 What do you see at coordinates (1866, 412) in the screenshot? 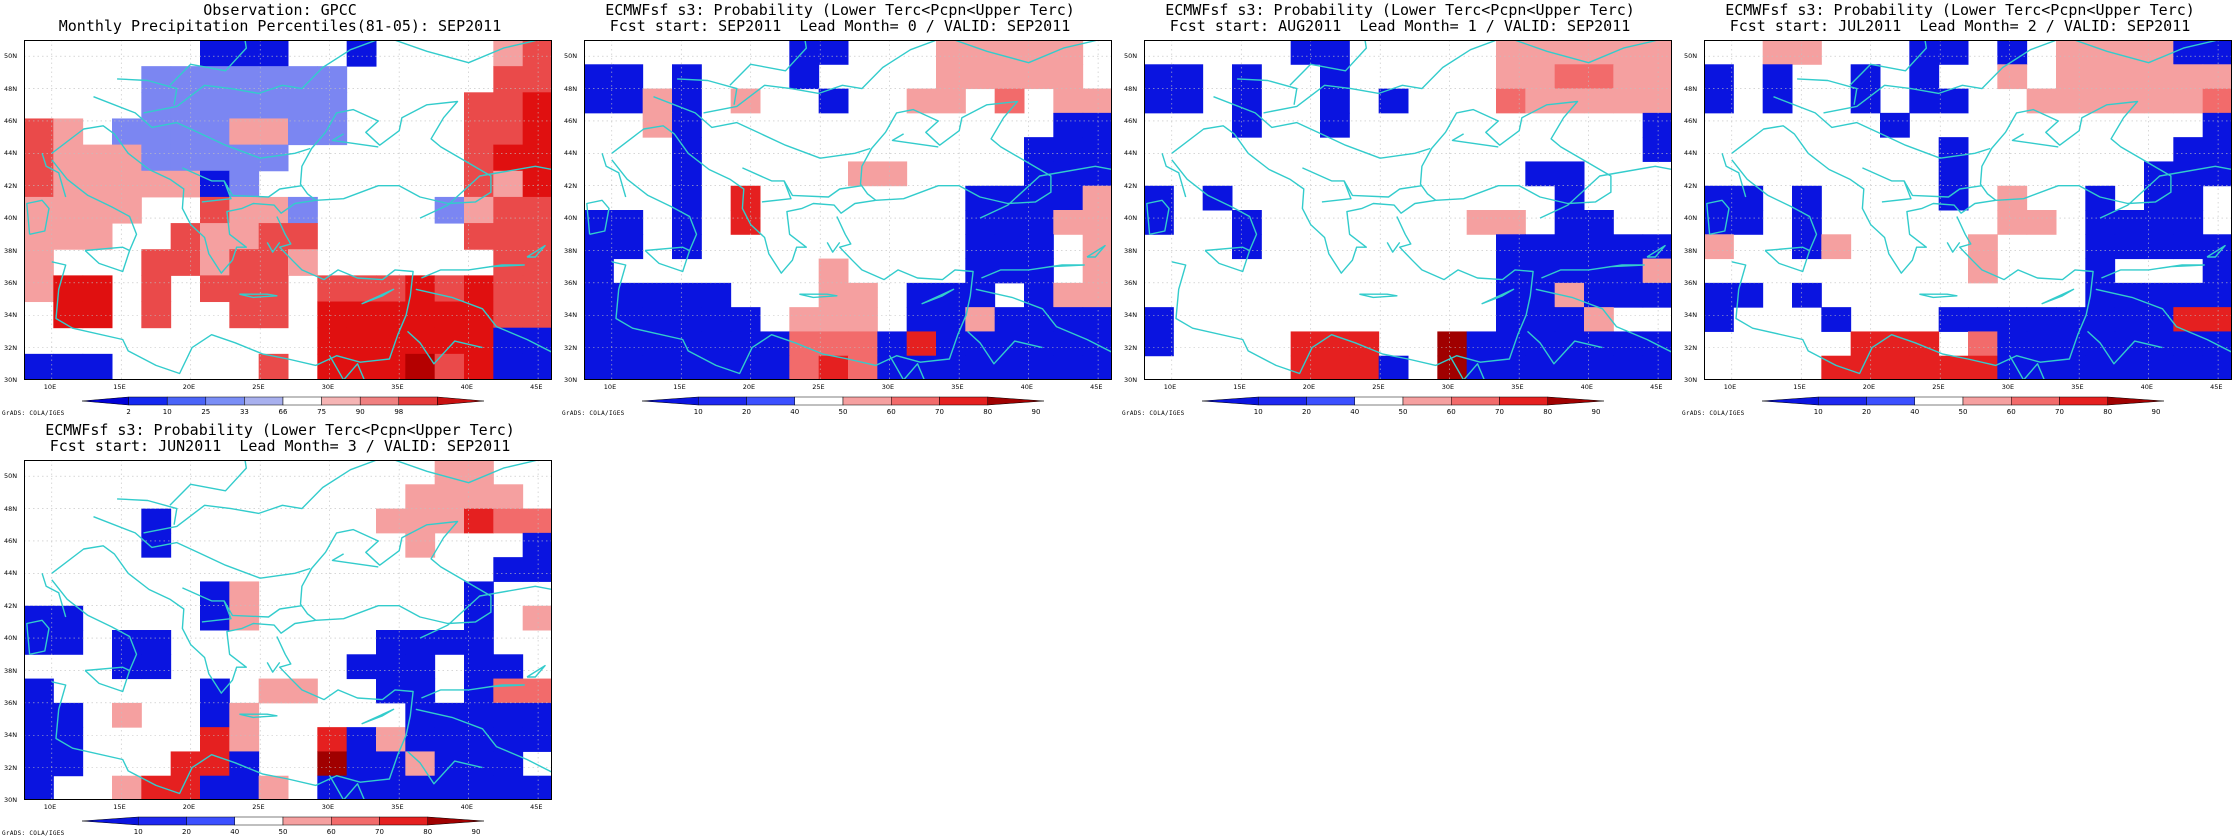
I see `colorbar-label: 20` at bounding box center [1866, 412].